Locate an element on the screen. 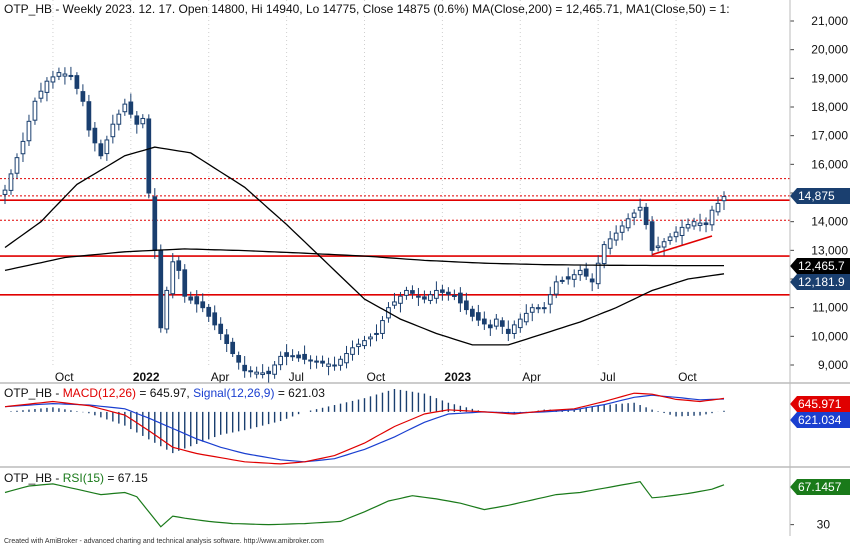 The height and width of the screenshot is (546, 850). rsi-header-ticker: OTP_HB is located at coordinates (28, 478).